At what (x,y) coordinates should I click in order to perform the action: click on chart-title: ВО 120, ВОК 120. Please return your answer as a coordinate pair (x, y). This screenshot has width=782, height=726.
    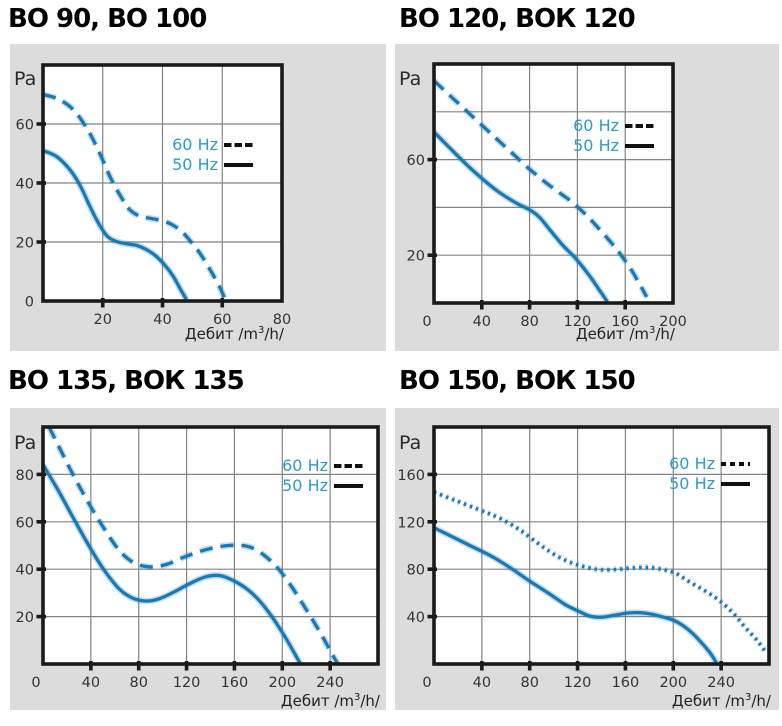
    Looking at the image, I should click on (517, 19).